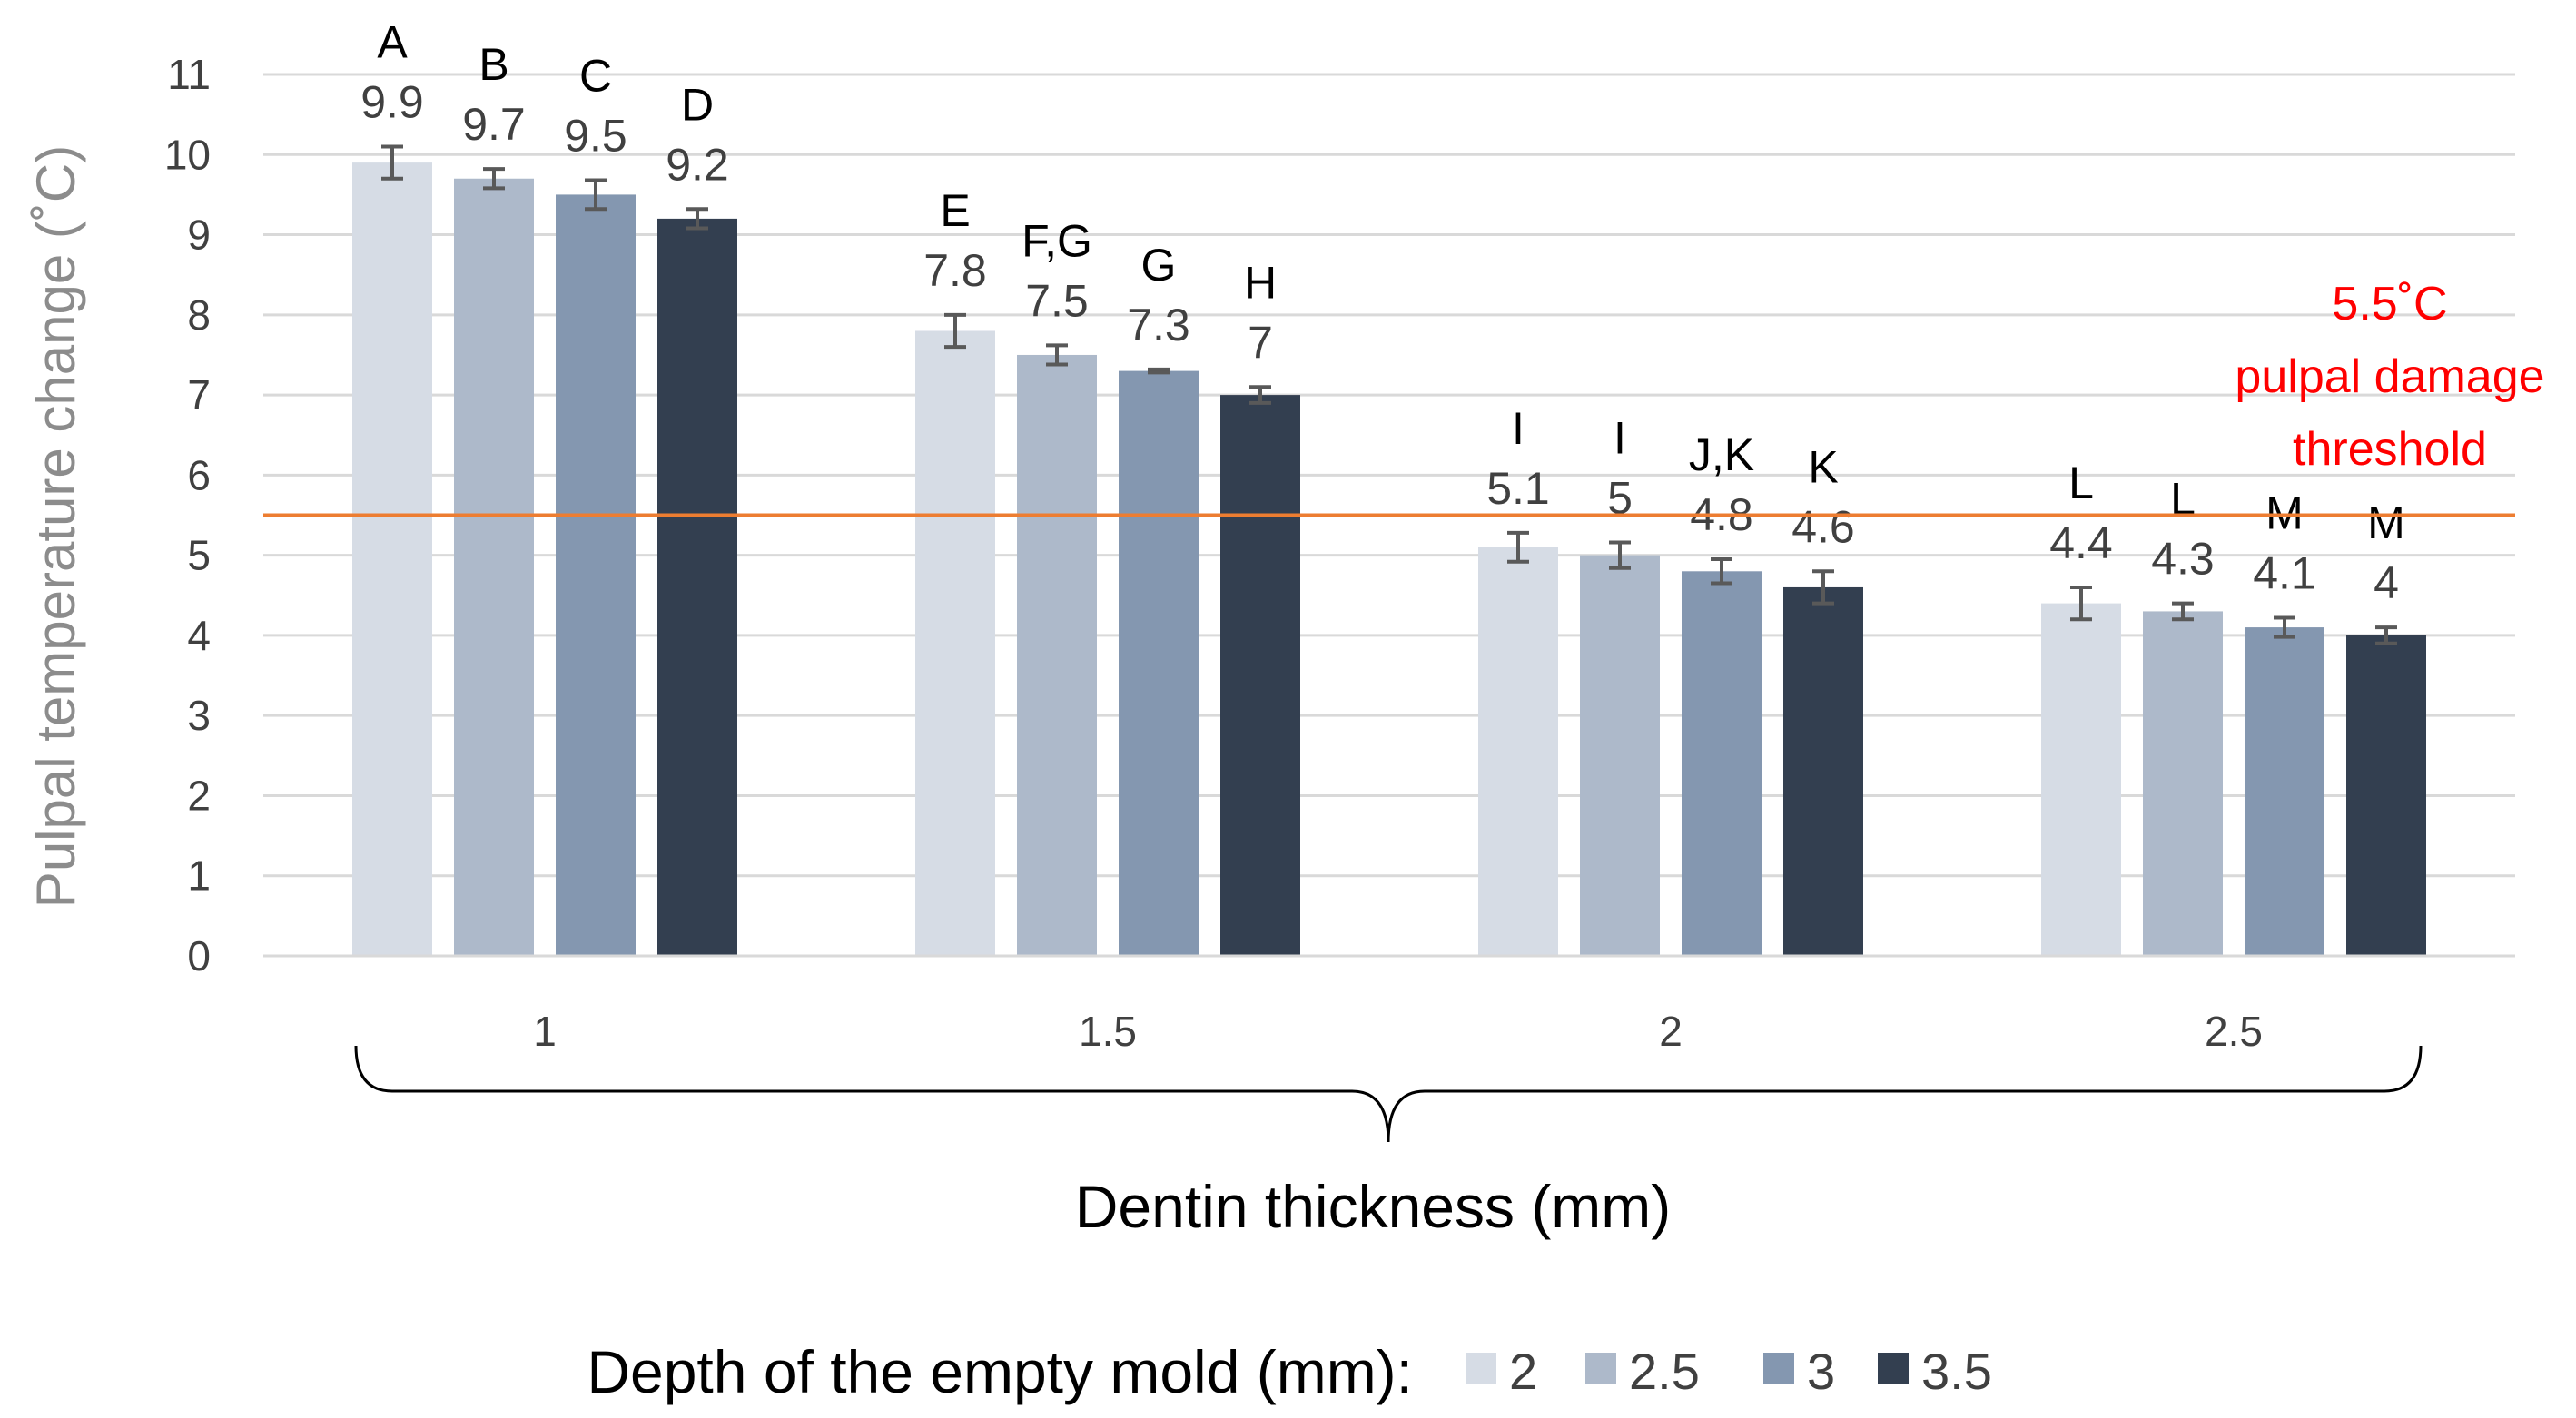 The height and width of the screenshot is (1418, 2576). I want to click on x-tick-label: 2, so click(1671, 1032).